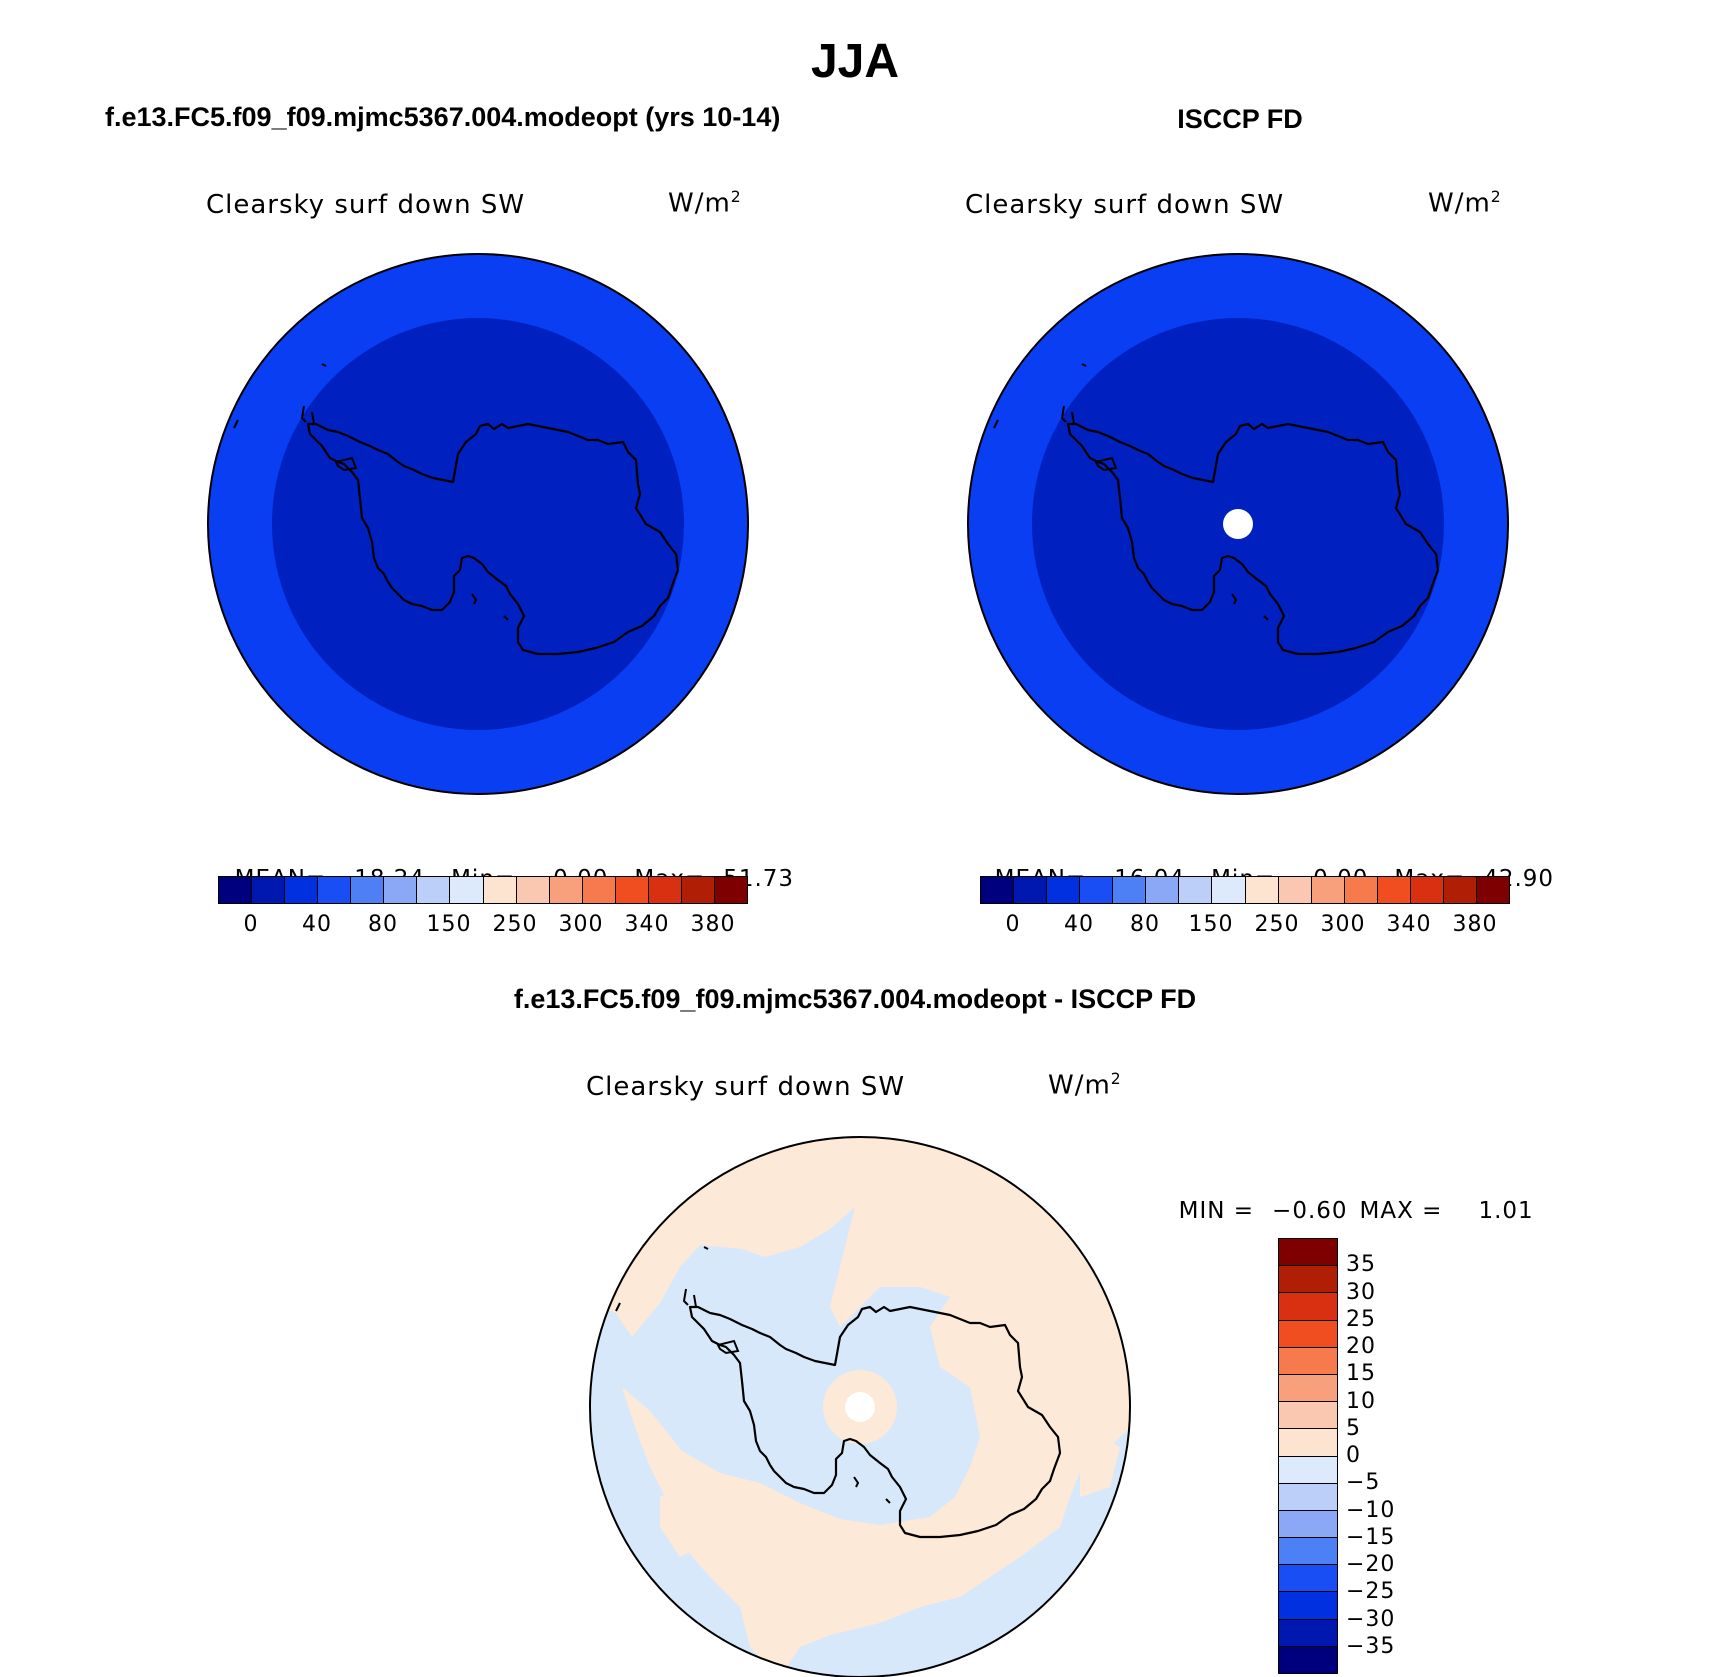 This screenshot has height=1677, width=1710. What do you see at coordinates (317, 924) in the screenshot?
I see `model-colorbar-tick-label: 40` at bounding box center [317, 924].